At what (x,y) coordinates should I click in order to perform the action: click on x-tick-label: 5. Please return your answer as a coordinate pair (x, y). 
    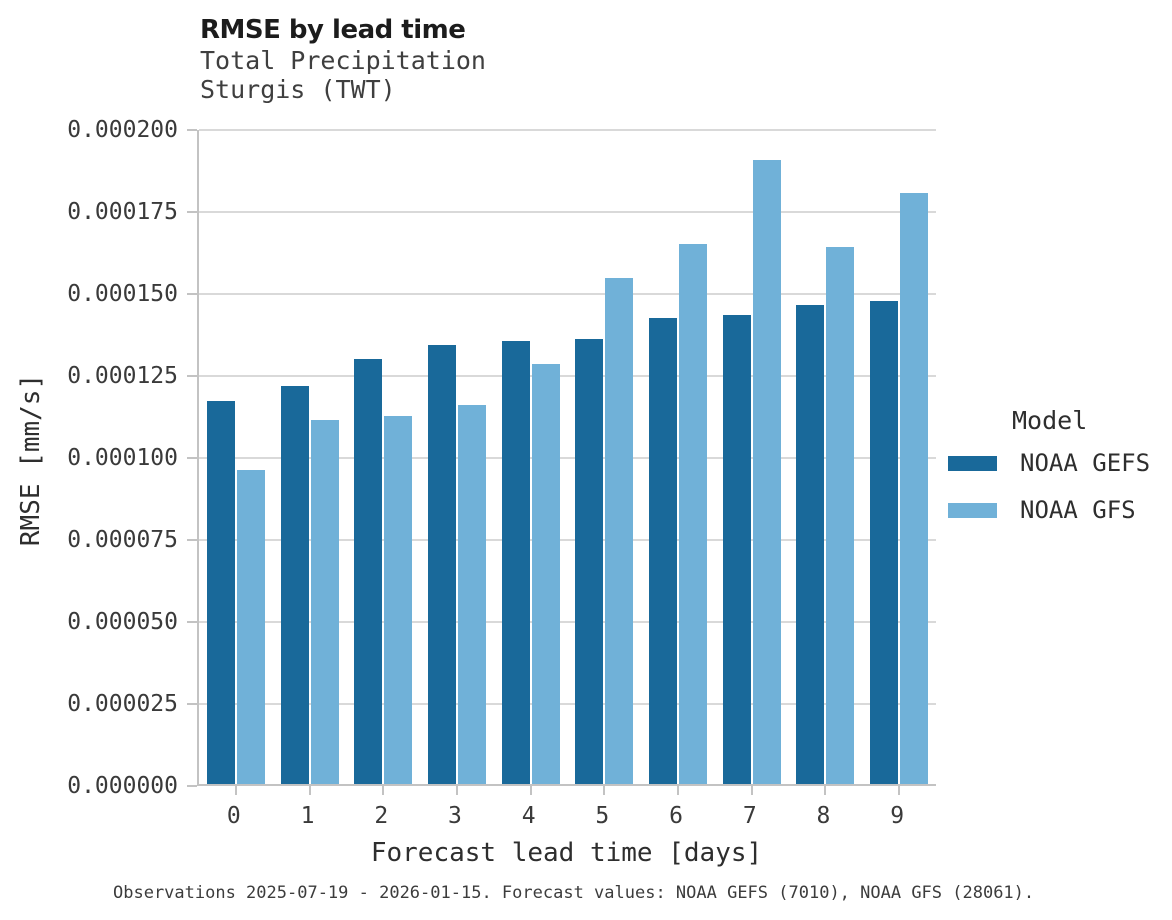
    Looking at the image, I should click on (602, 816).